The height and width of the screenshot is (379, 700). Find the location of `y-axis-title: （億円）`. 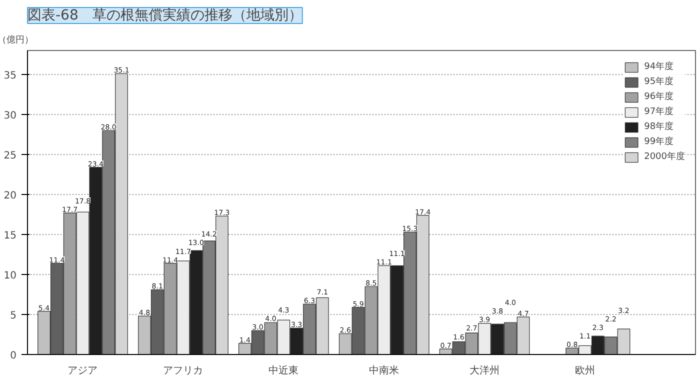

y-axis-title: （億円） is located at coordinates (17, 40).